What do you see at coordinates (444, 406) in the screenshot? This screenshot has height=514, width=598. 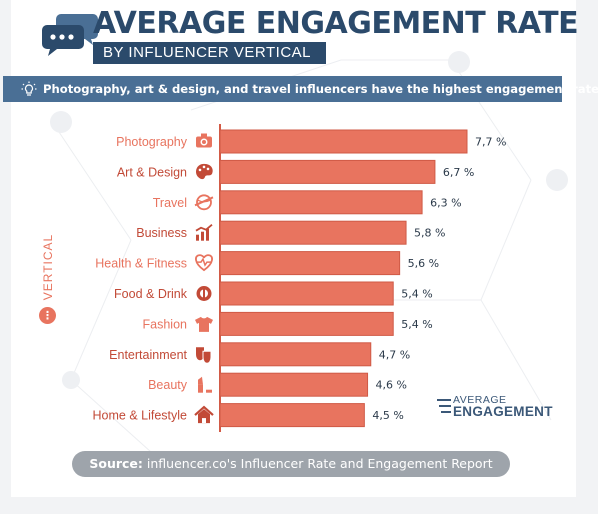 I see `brand-stripes-icon` at bounding box center [444, 406].